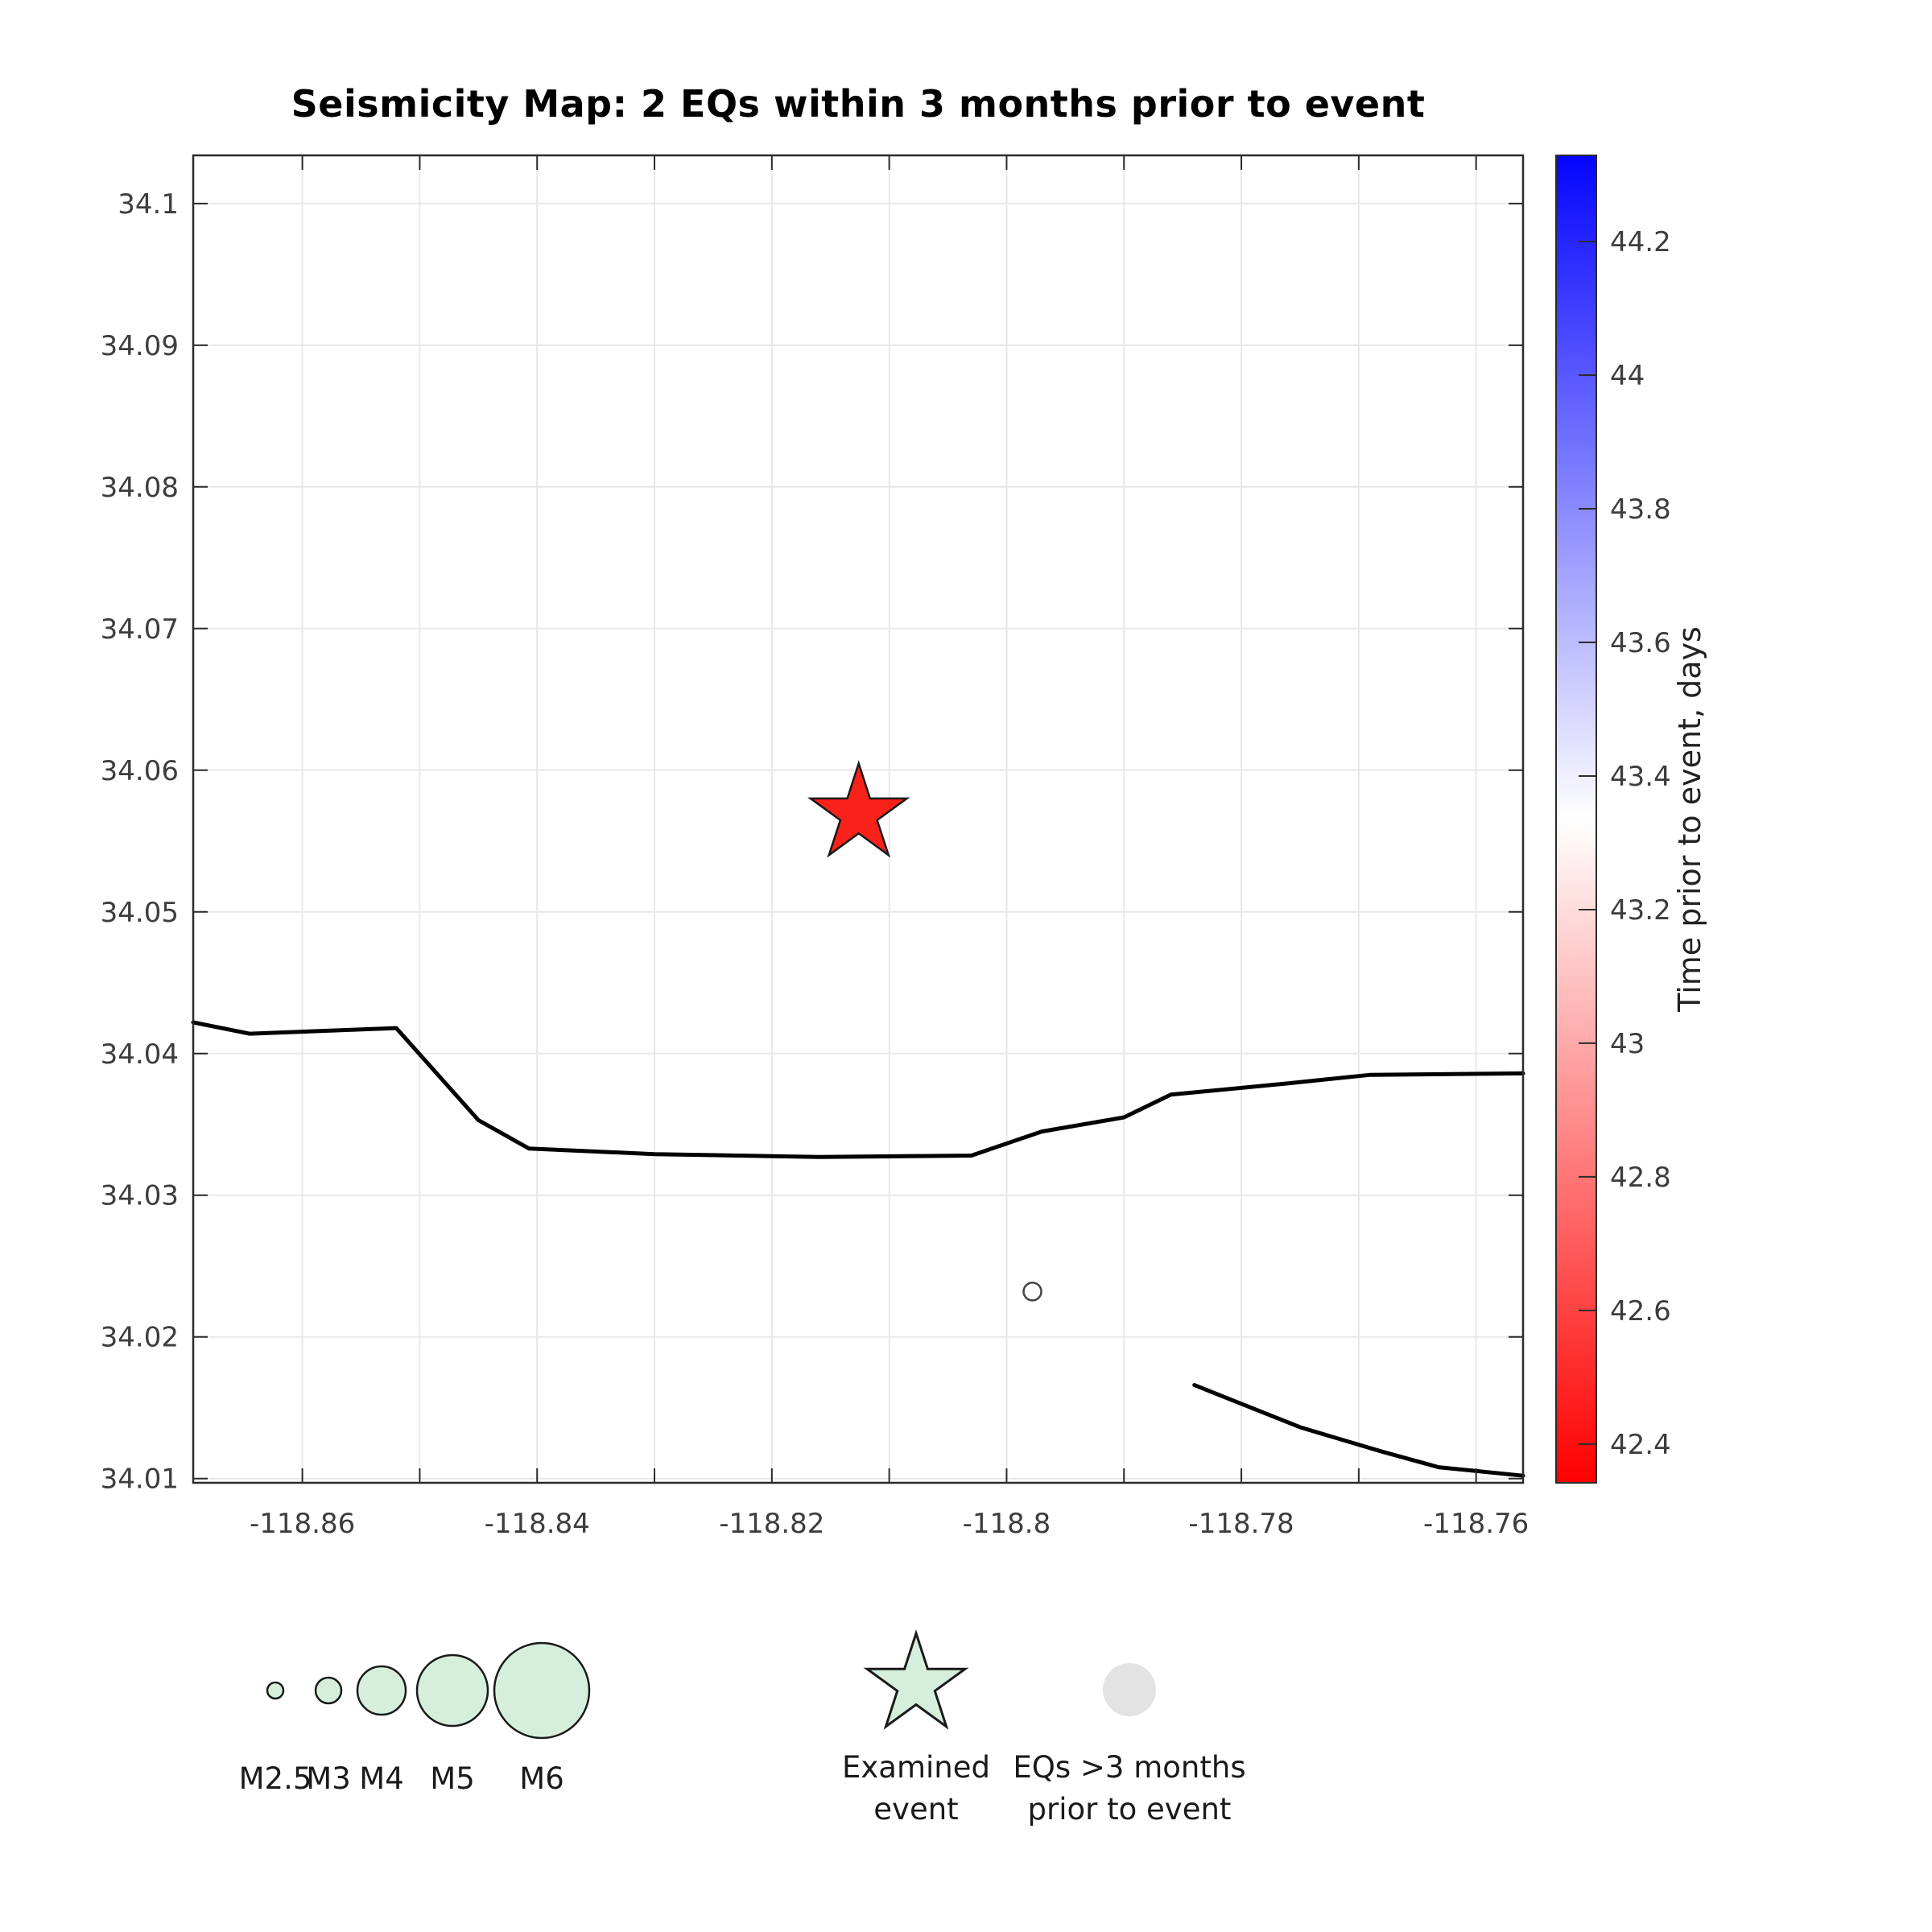 The height and width of the screenshot is (1932, 1932). Describe the element at coordinates (302, 1524) in the screenshot. I see `x-tick-label: -118.86` at that location.